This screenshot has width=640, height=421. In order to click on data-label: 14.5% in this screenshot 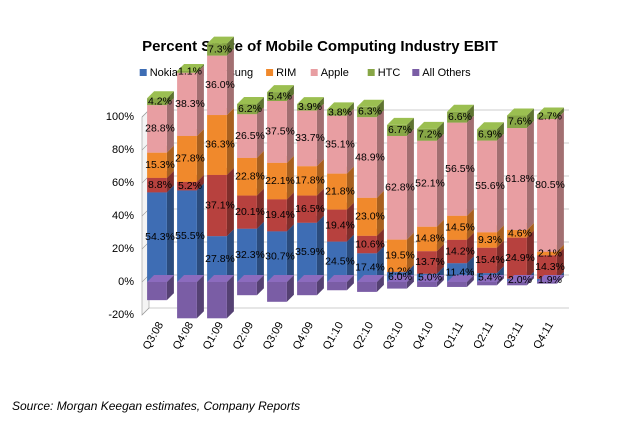, I will do `click(460, 228)`.